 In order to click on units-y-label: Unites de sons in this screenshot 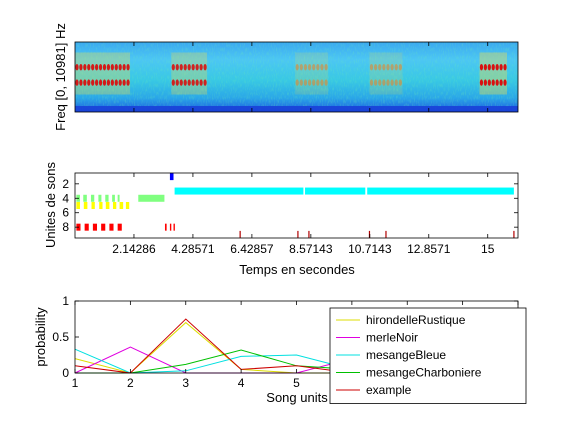, I will do `click(50, 205)`.